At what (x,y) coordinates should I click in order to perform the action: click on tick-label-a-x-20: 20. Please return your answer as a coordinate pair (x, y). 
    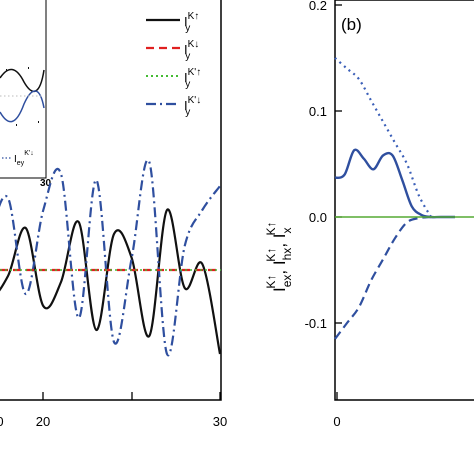
    Looking at the image, I should click on (43, 421).